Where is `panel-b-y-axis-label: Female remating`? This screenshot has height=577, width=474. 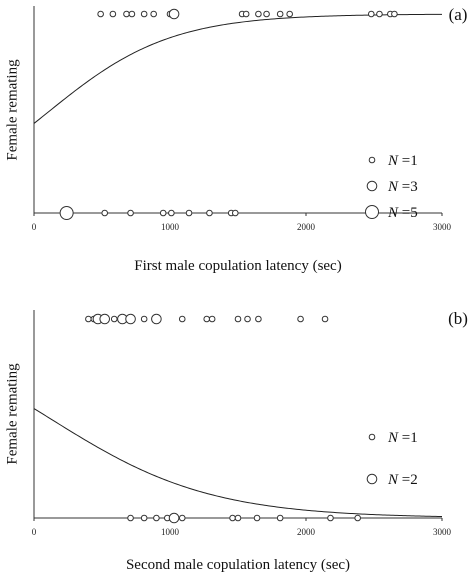 panel-b-y-axis-label: Female remating is located at coordinates (12, 414).